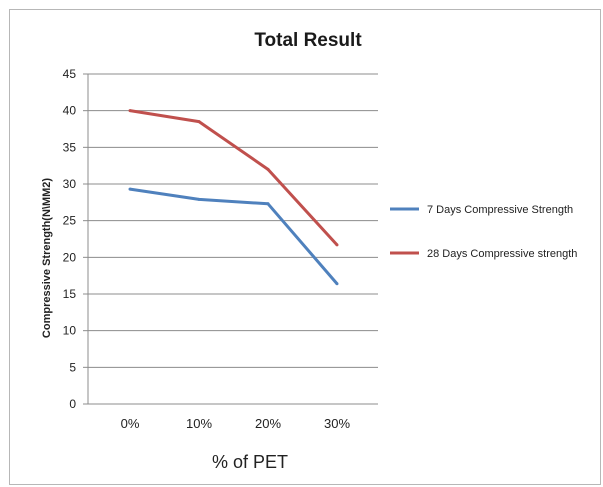 The width and height of the screenshot is (603, 487). What do you see at coordinates (70, 294) in the screenshot?
I see `y-tick-label: 15` at bounding box center [70, 294].